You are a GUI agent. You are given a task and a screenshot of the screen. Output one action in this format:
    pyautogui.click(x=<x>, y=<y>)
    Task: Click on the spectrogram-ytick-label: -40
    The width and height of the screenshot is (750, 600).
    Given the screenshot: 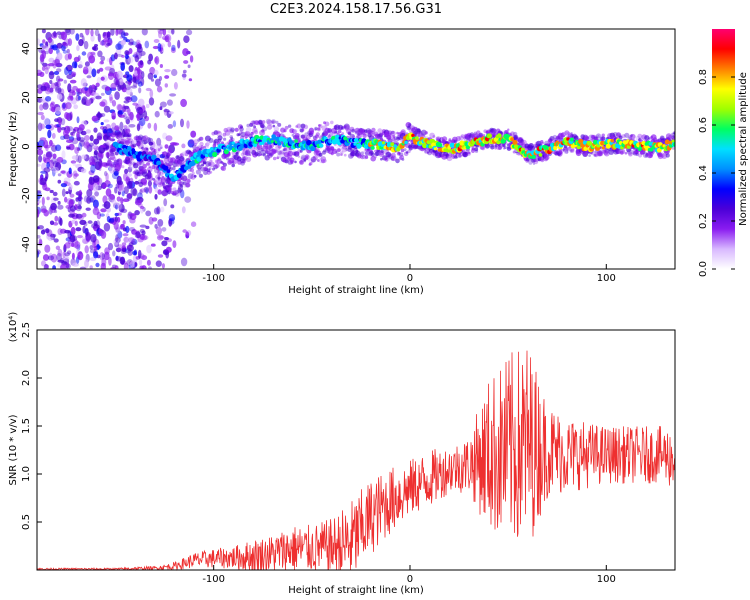 What is the action you would take?
    pyautogui.click(x=26, y=244)
    